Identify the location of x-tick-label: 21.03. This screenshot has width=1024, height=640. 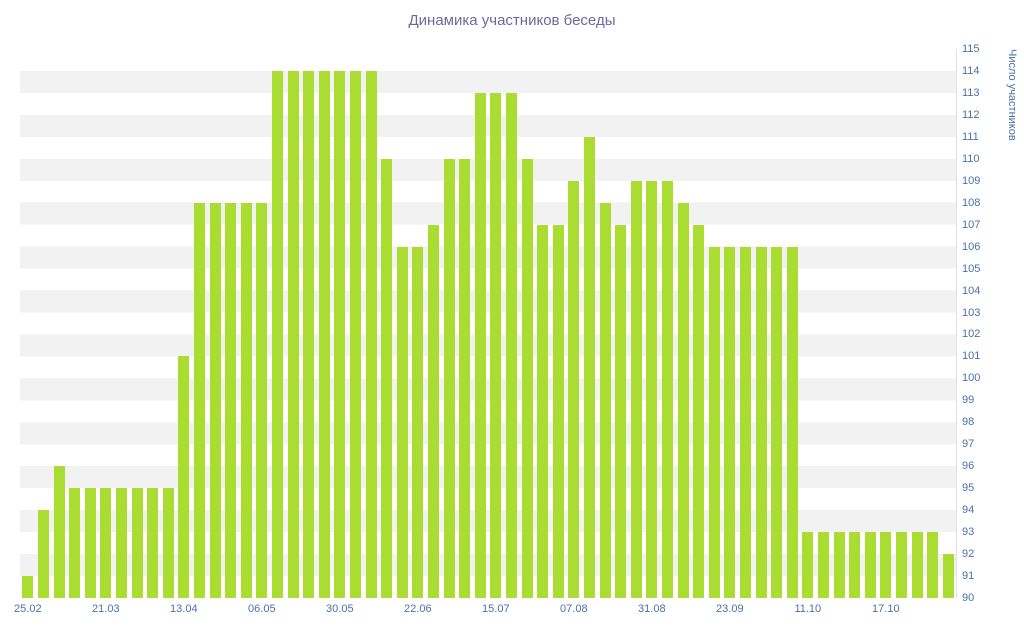
(106, 609).